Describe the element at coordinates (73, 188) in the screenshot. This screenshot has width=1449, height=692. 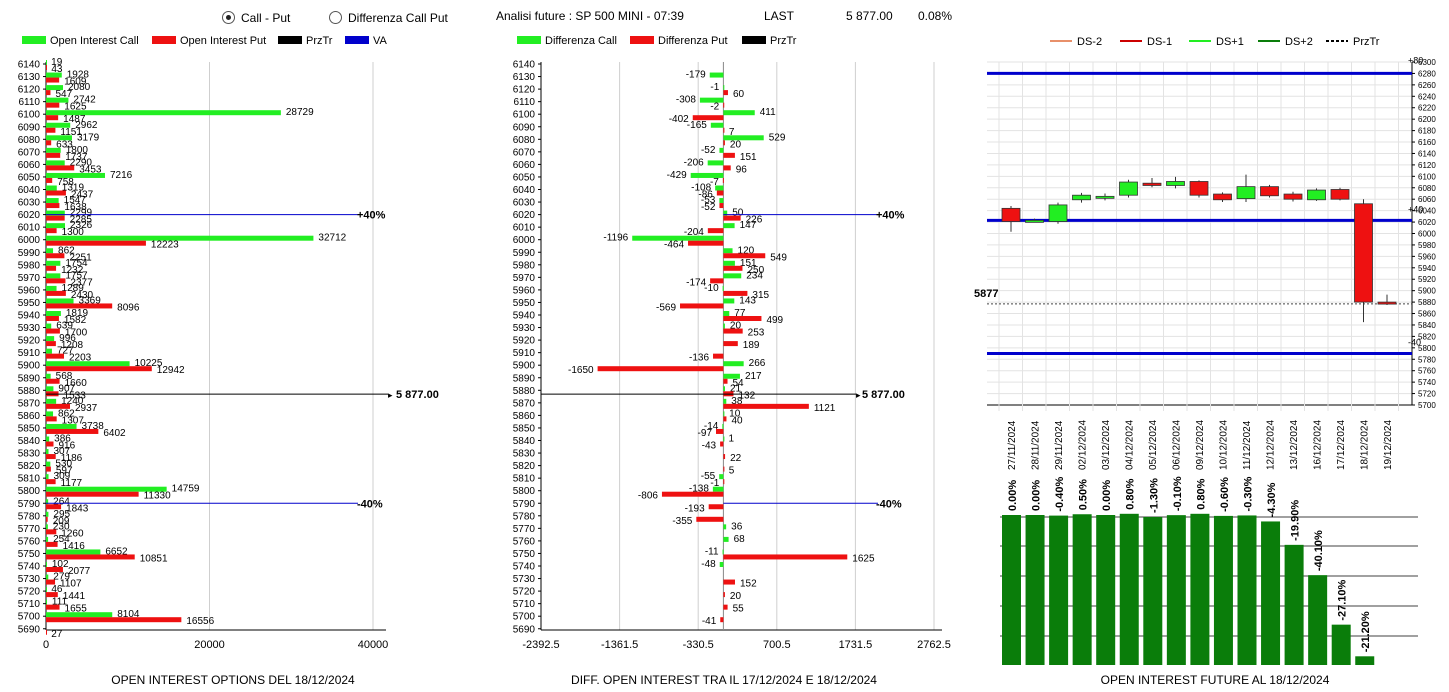
I see `oi-call-value: 1319` at that location.